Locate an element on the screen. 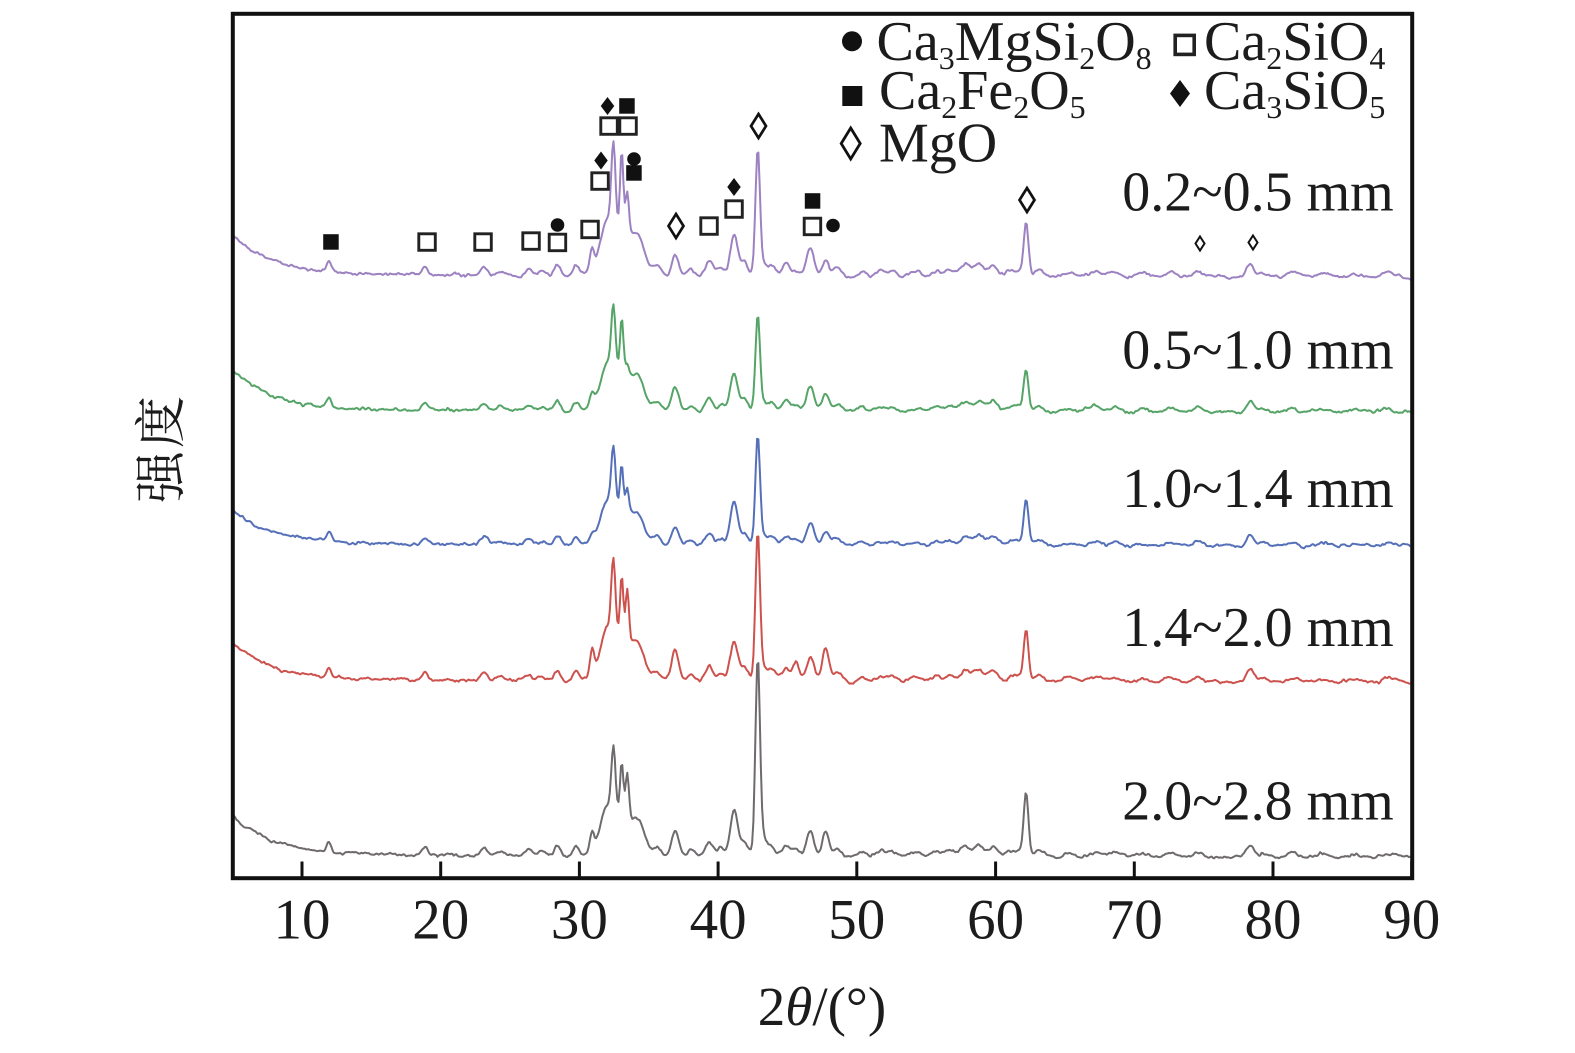  svg-text: 30 is located at coordinates (579, 920).